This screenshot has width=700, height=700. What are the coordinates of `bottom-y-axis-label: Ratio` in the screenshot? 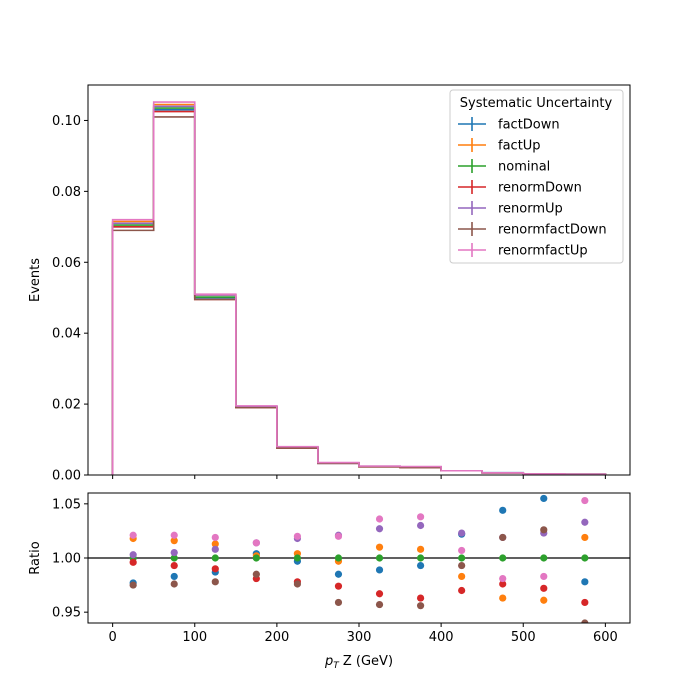 It's located at (35, 557).